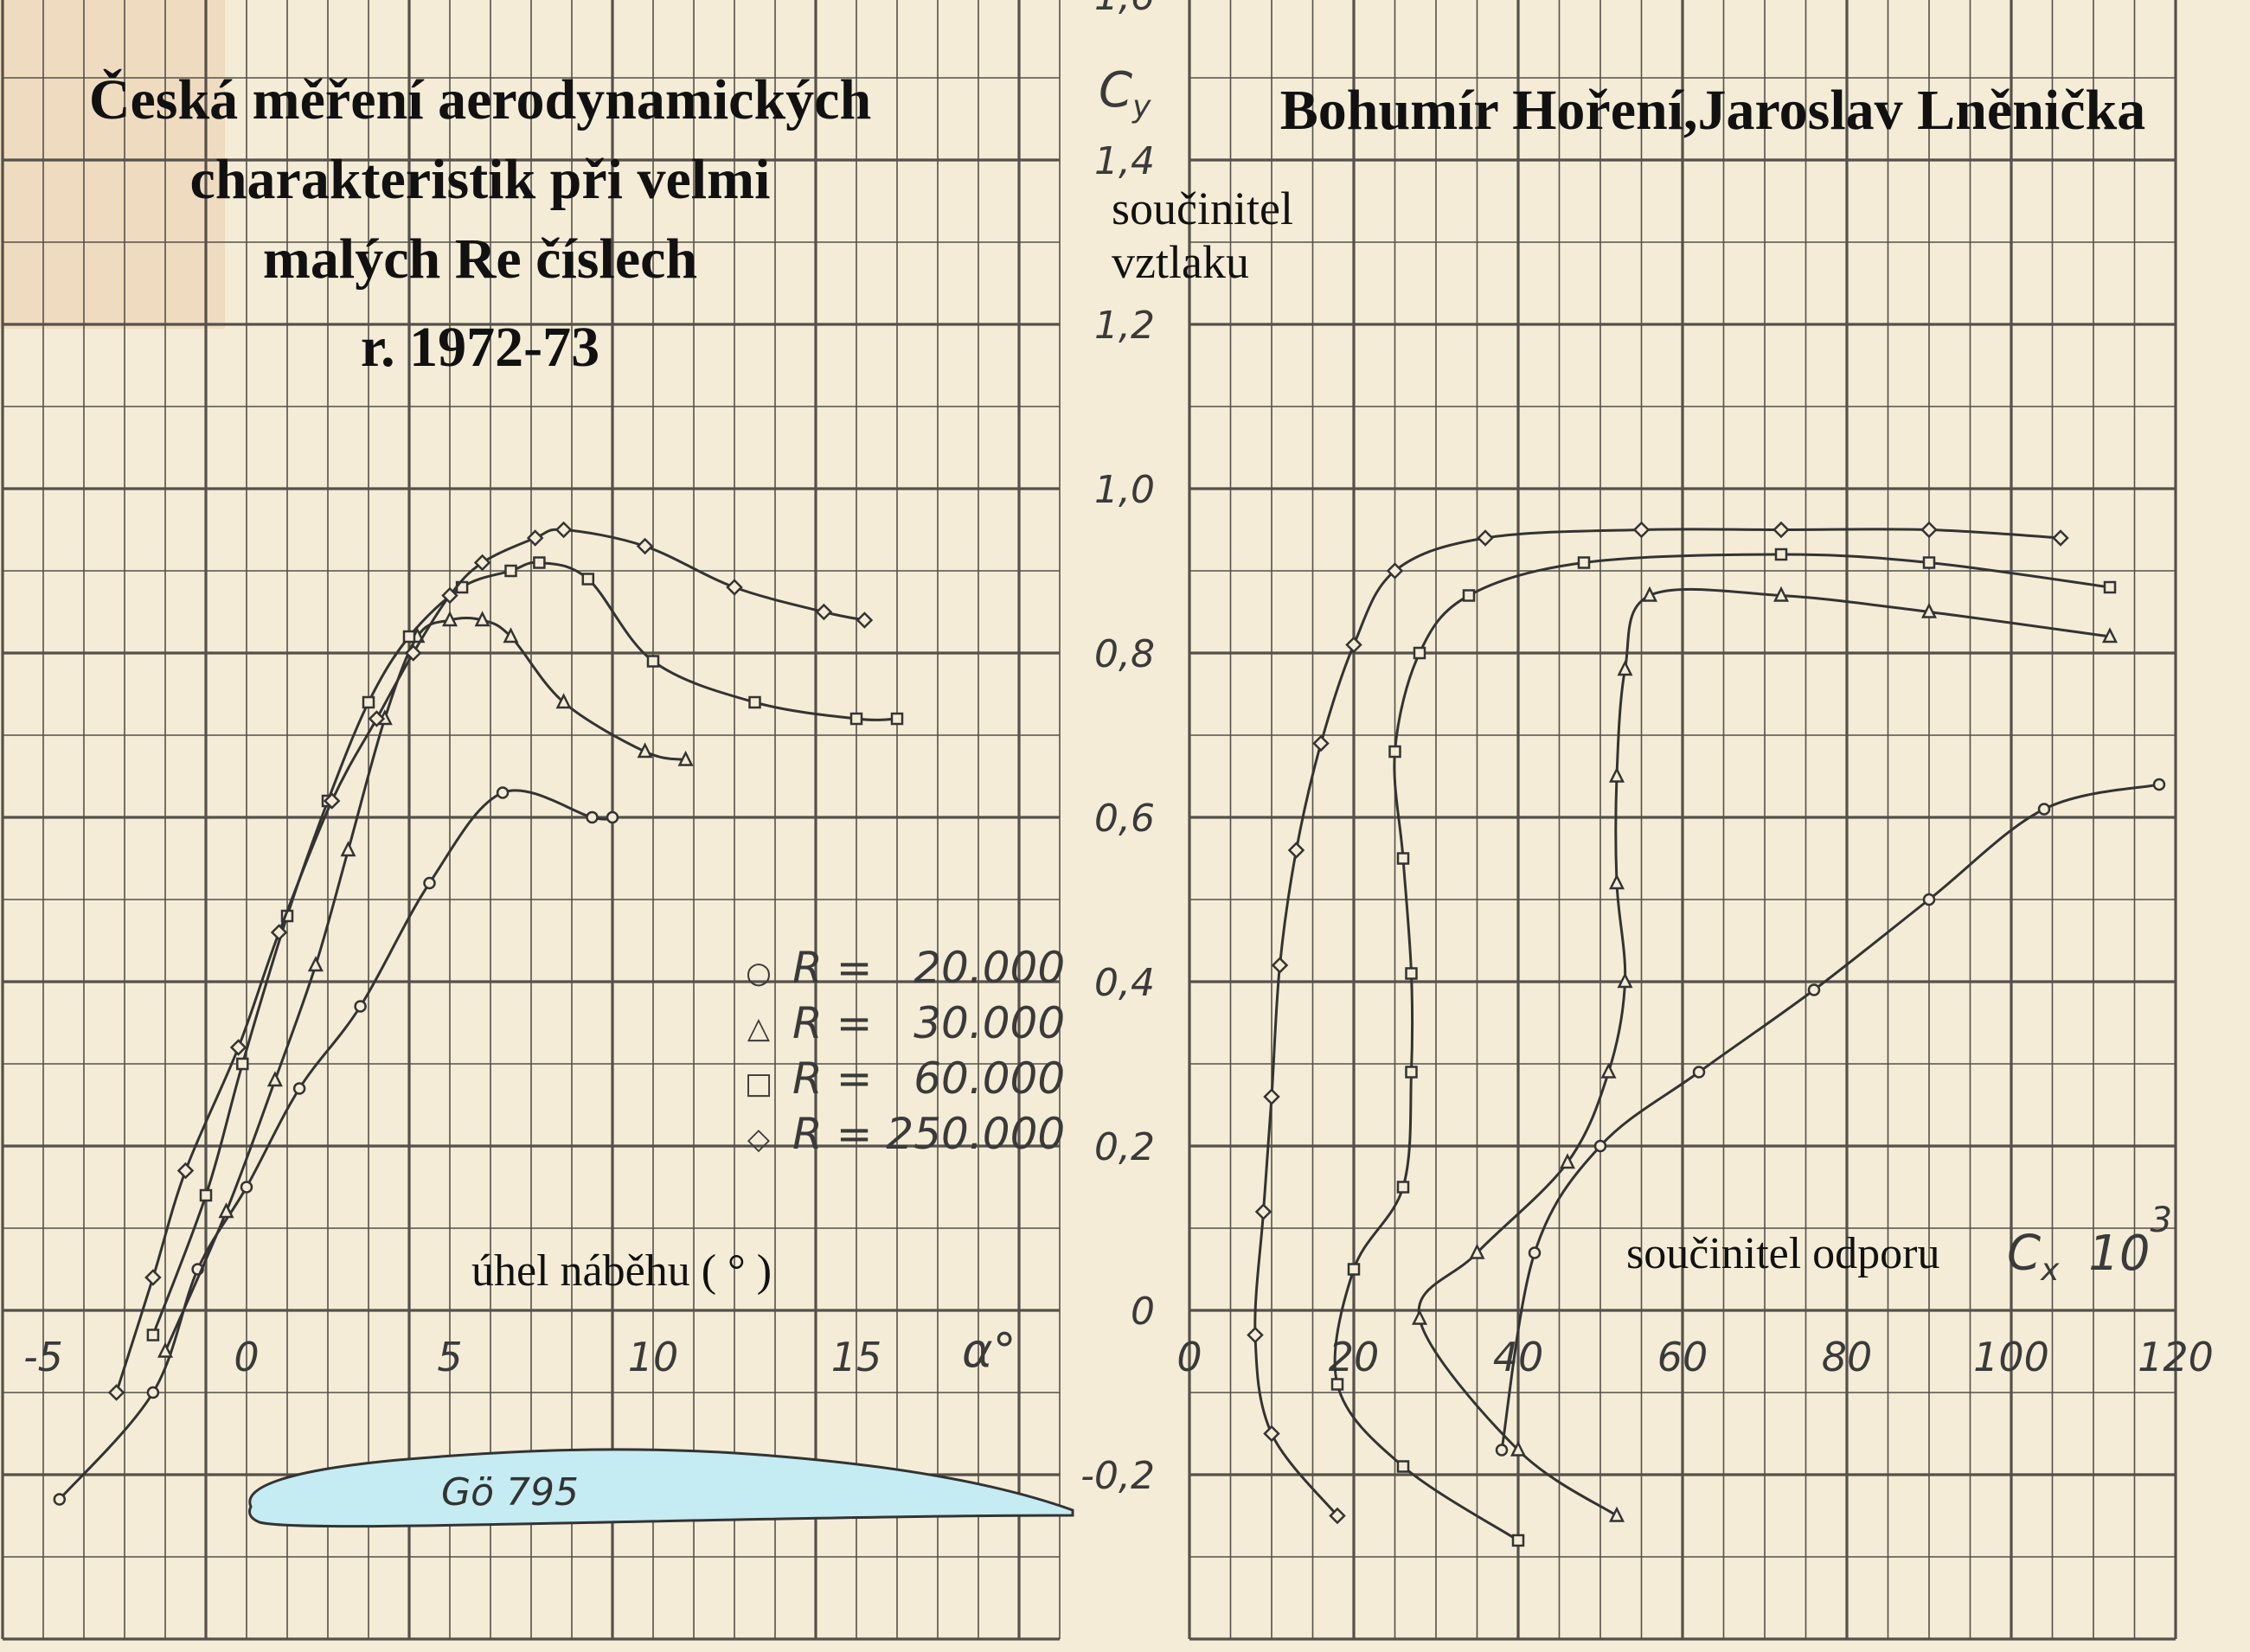 This screenshot has width=2250, height=1652. Describe the element at coordinates (1124, 1147) in the screenshot. I see `y-tick-label: 0,2` at that location.